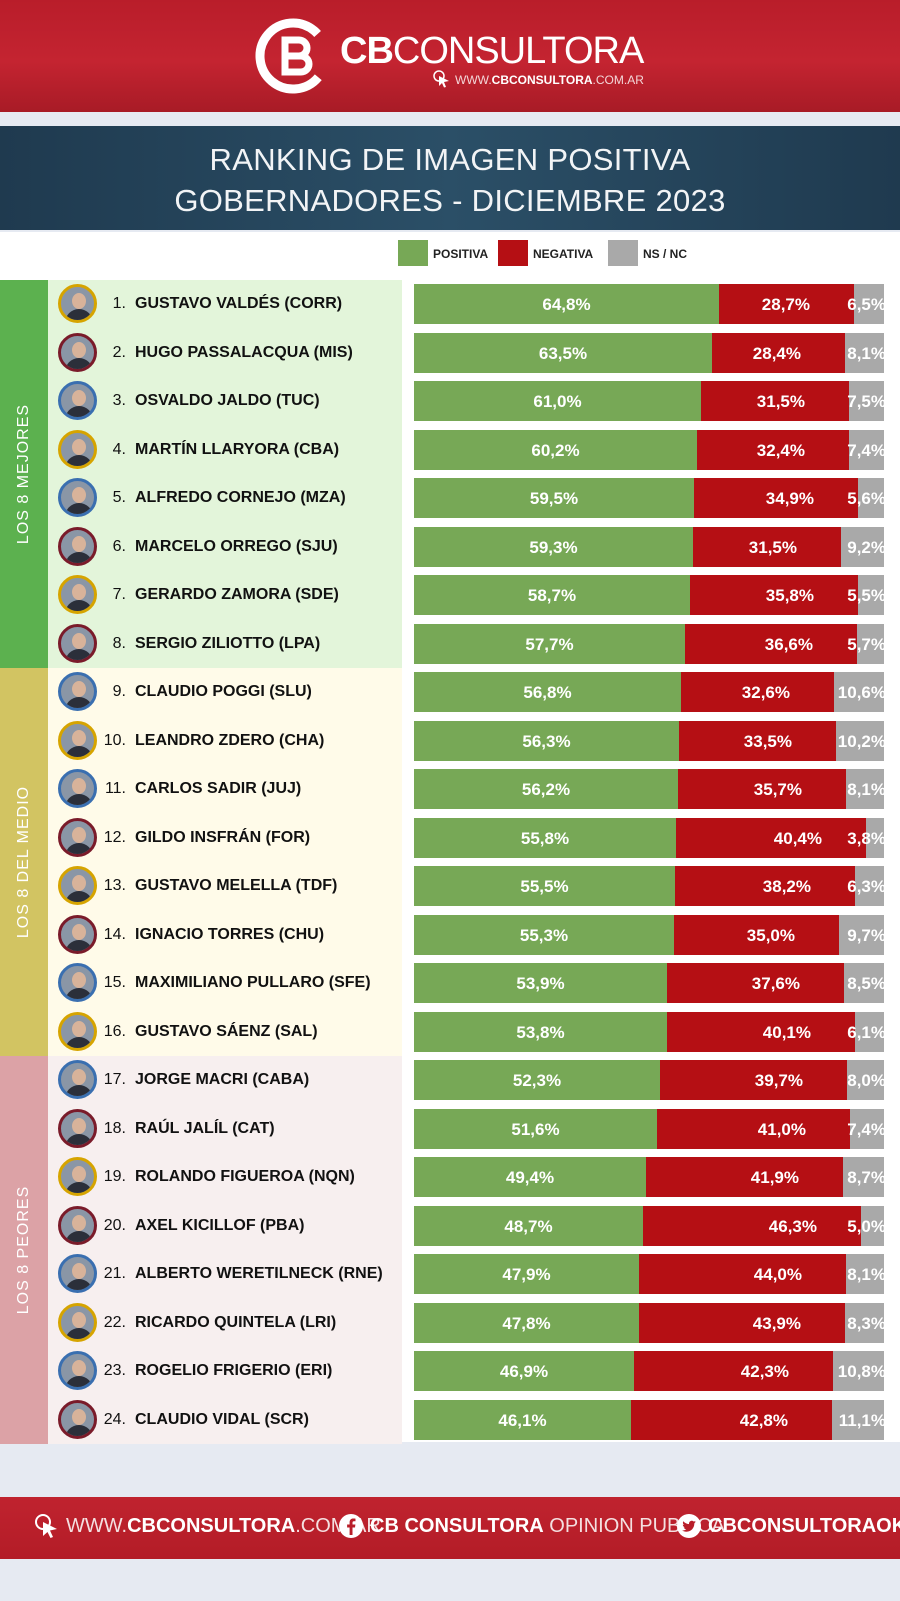 This screenshot has width=900, height=1601. I want to click on bar-stack: 48,7% 46,3% 5,0%, so click(650, 1225).